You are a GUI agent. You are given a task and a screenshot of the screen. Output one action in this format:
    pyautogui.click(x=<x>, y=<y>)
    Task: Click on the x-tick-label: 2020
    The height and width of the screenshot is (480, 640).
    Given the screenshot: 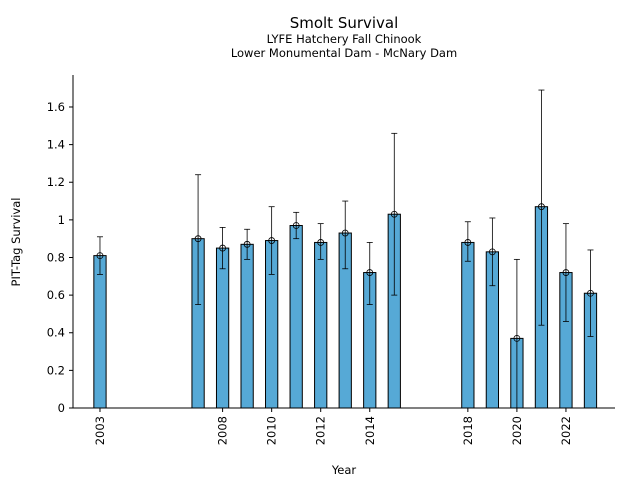 What is the action you would take?
    pyautogui.click(x=517, y=430)
    